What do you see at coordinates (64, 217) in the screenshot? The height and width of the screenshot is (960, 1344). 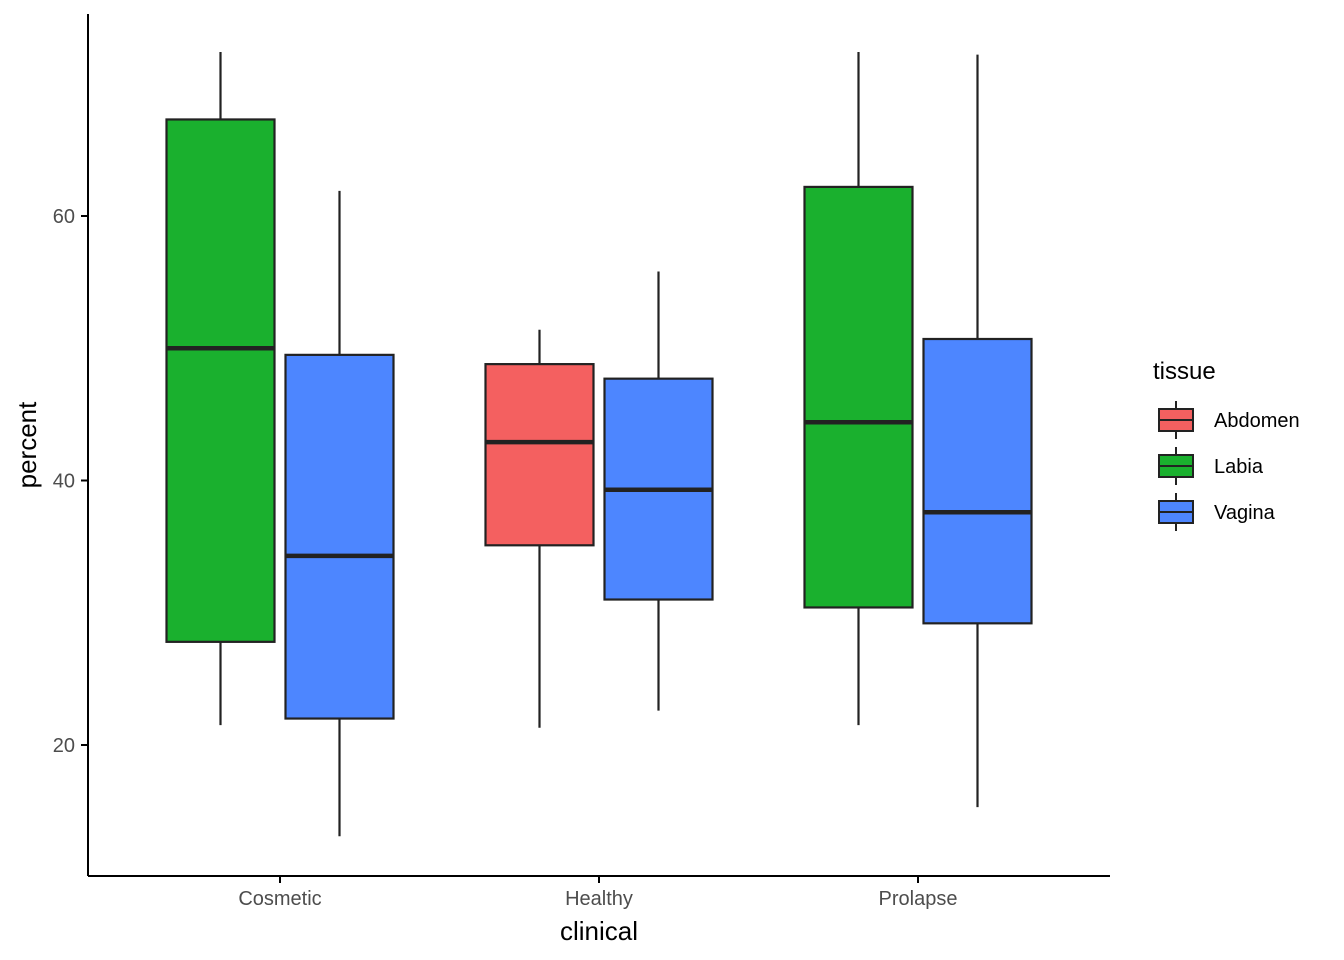 I see `y-tick-label: 60` at bounding box center [64, 217].